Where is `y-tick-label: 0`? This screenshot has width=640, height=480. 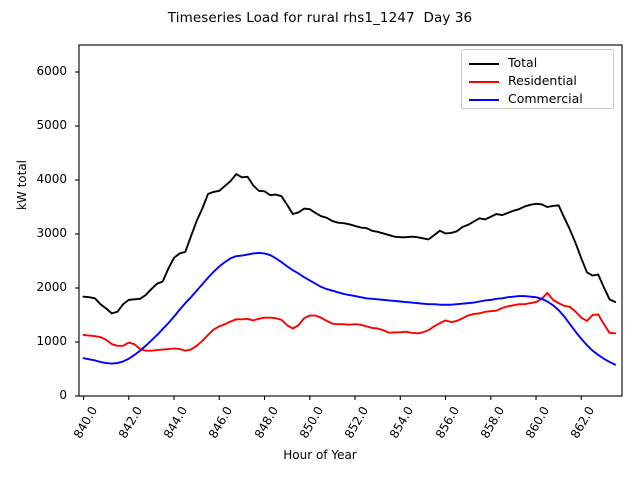 y-tick-label: 0 is located at coordinates (63, 395).